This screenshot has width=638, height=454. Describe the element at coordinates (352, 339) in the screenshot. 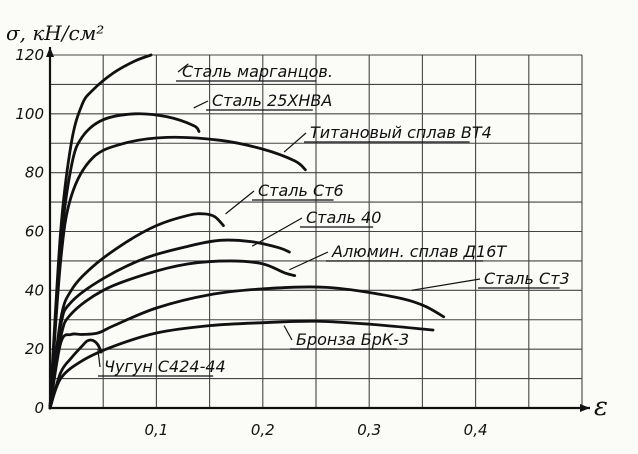

I see `series-label: Бронза БрК-3` at that location.